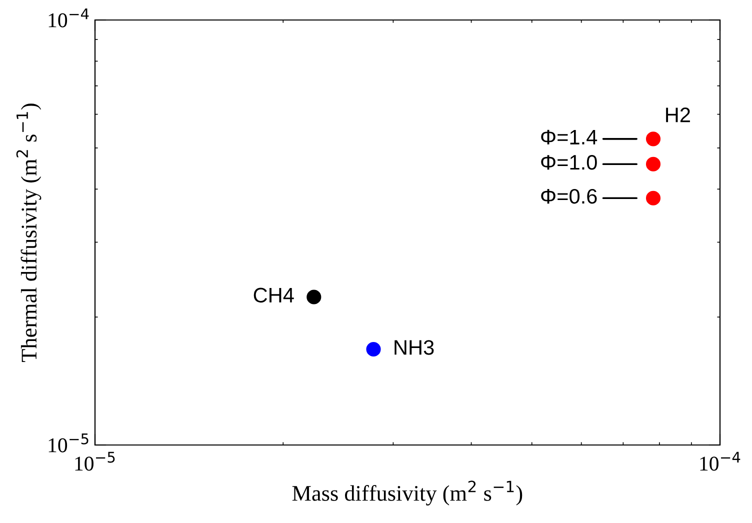  What do you see at coordinates (569, 196) in the screenshot?
I see `annotation: Φ=0.6` at bounding box center [569, 196].